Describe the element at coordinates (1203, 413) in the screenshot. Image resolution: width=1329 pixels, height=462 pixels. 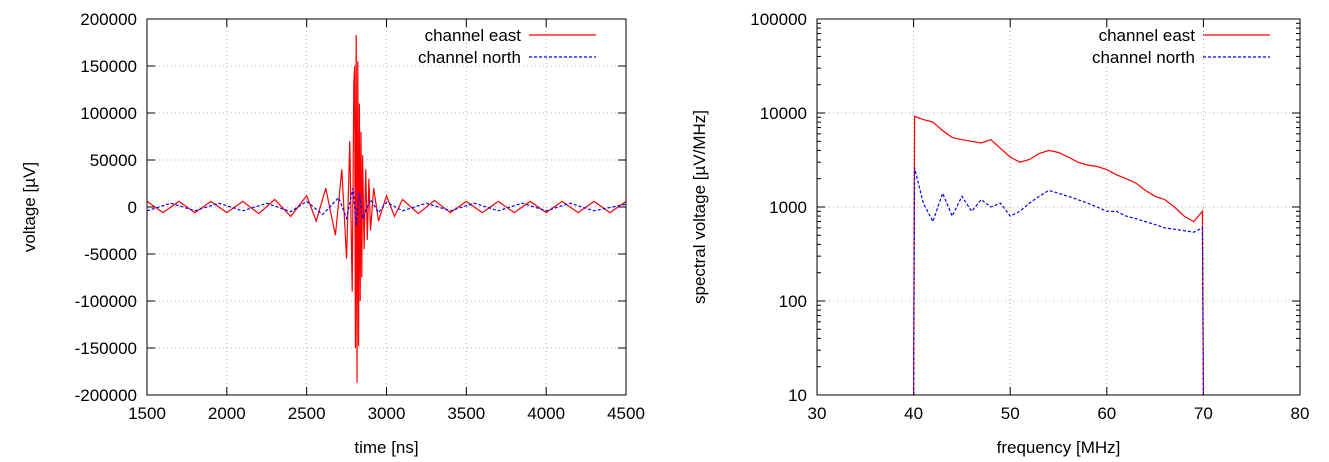
I see `x-tick-label: 70` at that location.